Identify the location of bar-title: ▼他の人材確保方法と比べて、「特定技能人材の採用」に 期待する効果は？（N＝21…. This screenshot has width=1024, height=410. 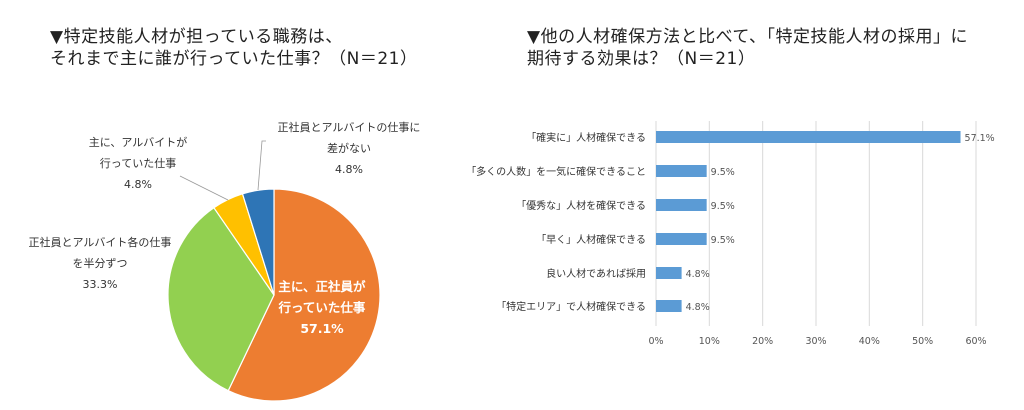
(747, 48).